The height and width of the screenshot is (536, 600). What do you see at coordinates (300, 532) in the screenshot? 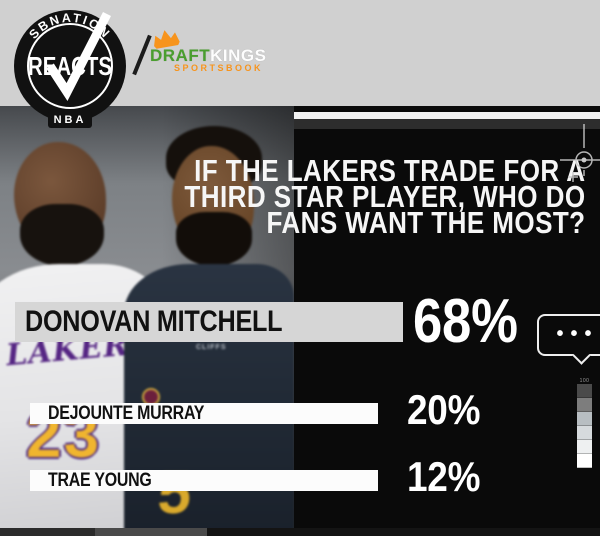
I see `bottom-strip` at bounding box center [300, 532].